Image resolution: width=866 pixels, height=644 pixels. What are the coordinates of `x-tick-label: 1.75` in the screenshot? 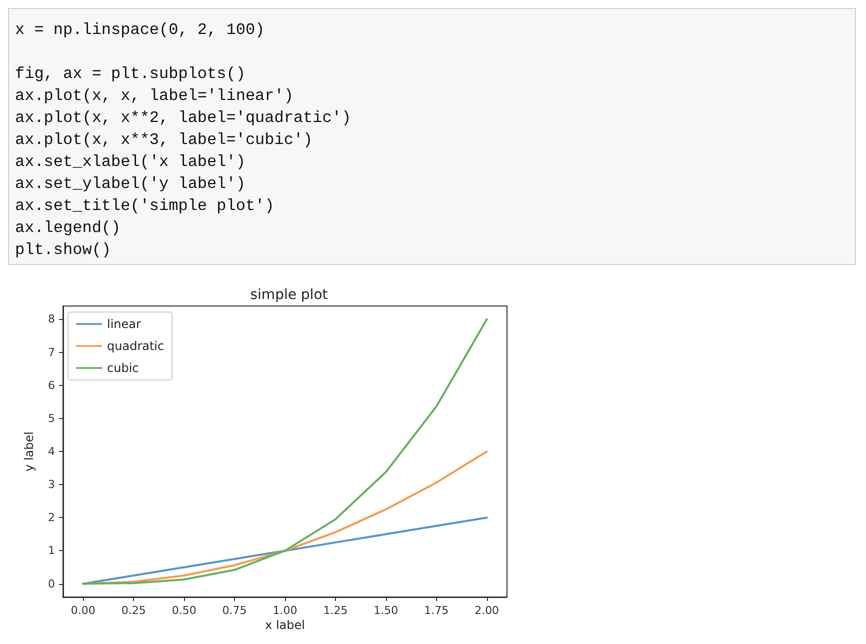 It's located at (436, 610).